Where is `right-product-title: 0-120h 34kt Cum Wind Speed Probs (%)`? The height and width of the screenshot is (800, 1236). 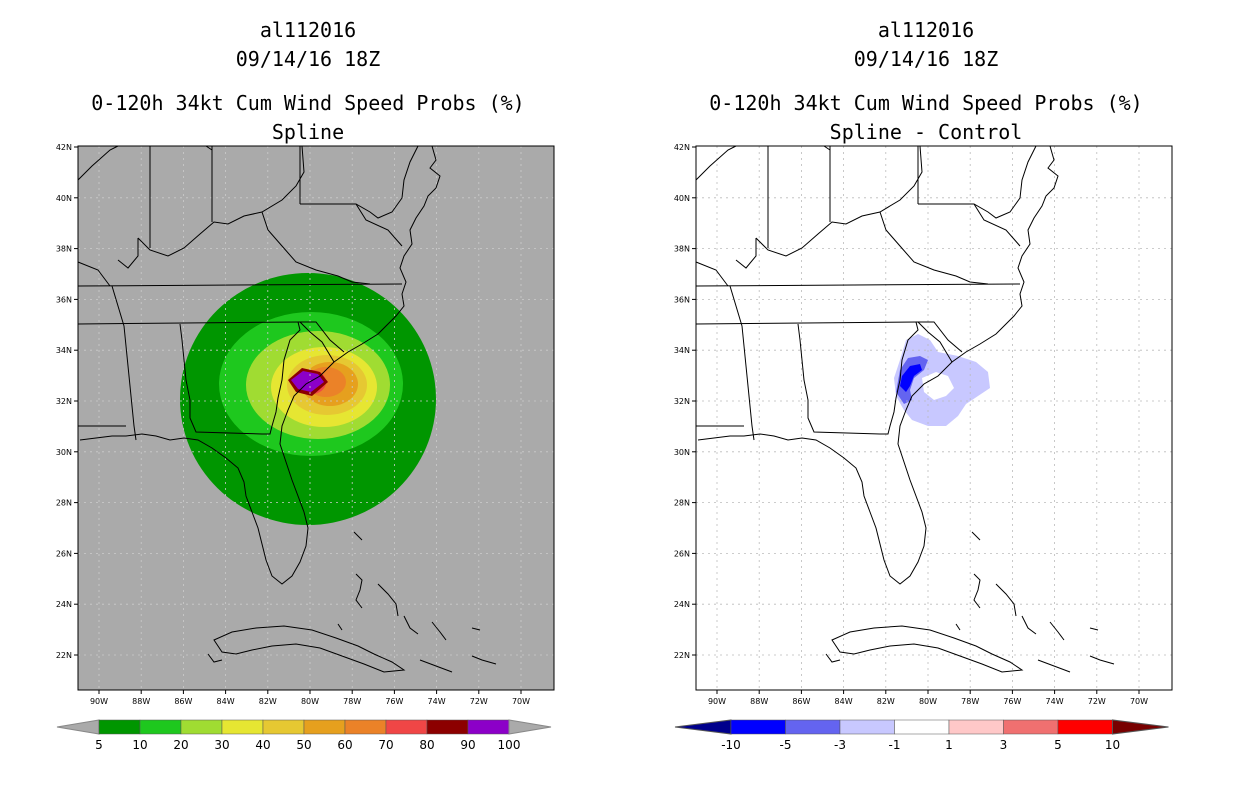
right-product-title: 0-120h 34kt Cum Wind Speed Probs (%) is located at coordinates (926, 103).